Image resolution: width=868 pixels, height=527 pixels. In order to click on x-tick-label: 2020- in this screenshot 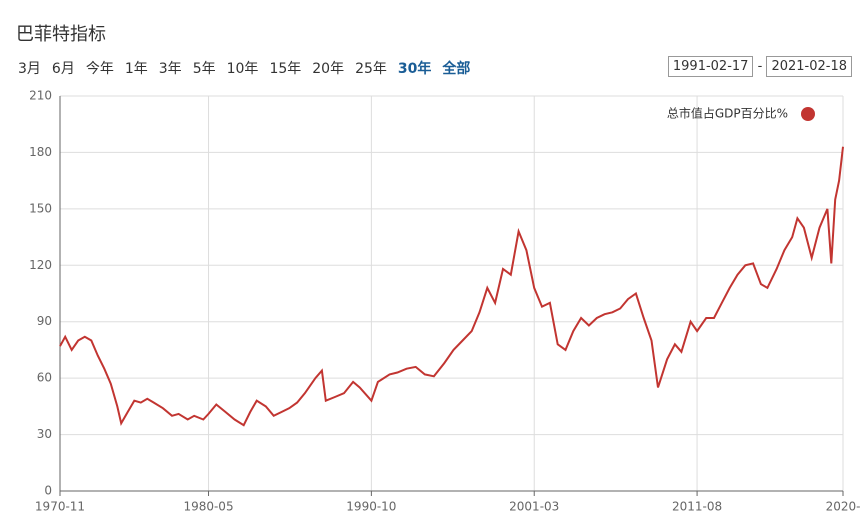, I will do `click(843, 507)`.